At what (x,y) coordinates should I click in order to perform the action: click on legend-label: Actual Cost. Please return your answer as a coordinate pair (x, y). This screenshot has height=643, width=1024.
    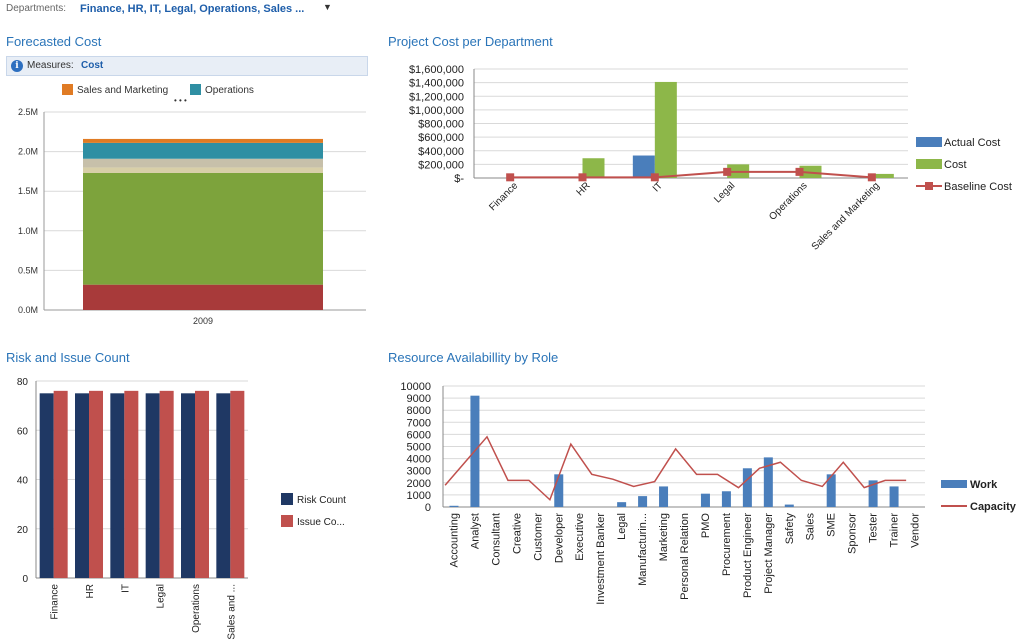
    Looking at the image, I should click on (972, 143).